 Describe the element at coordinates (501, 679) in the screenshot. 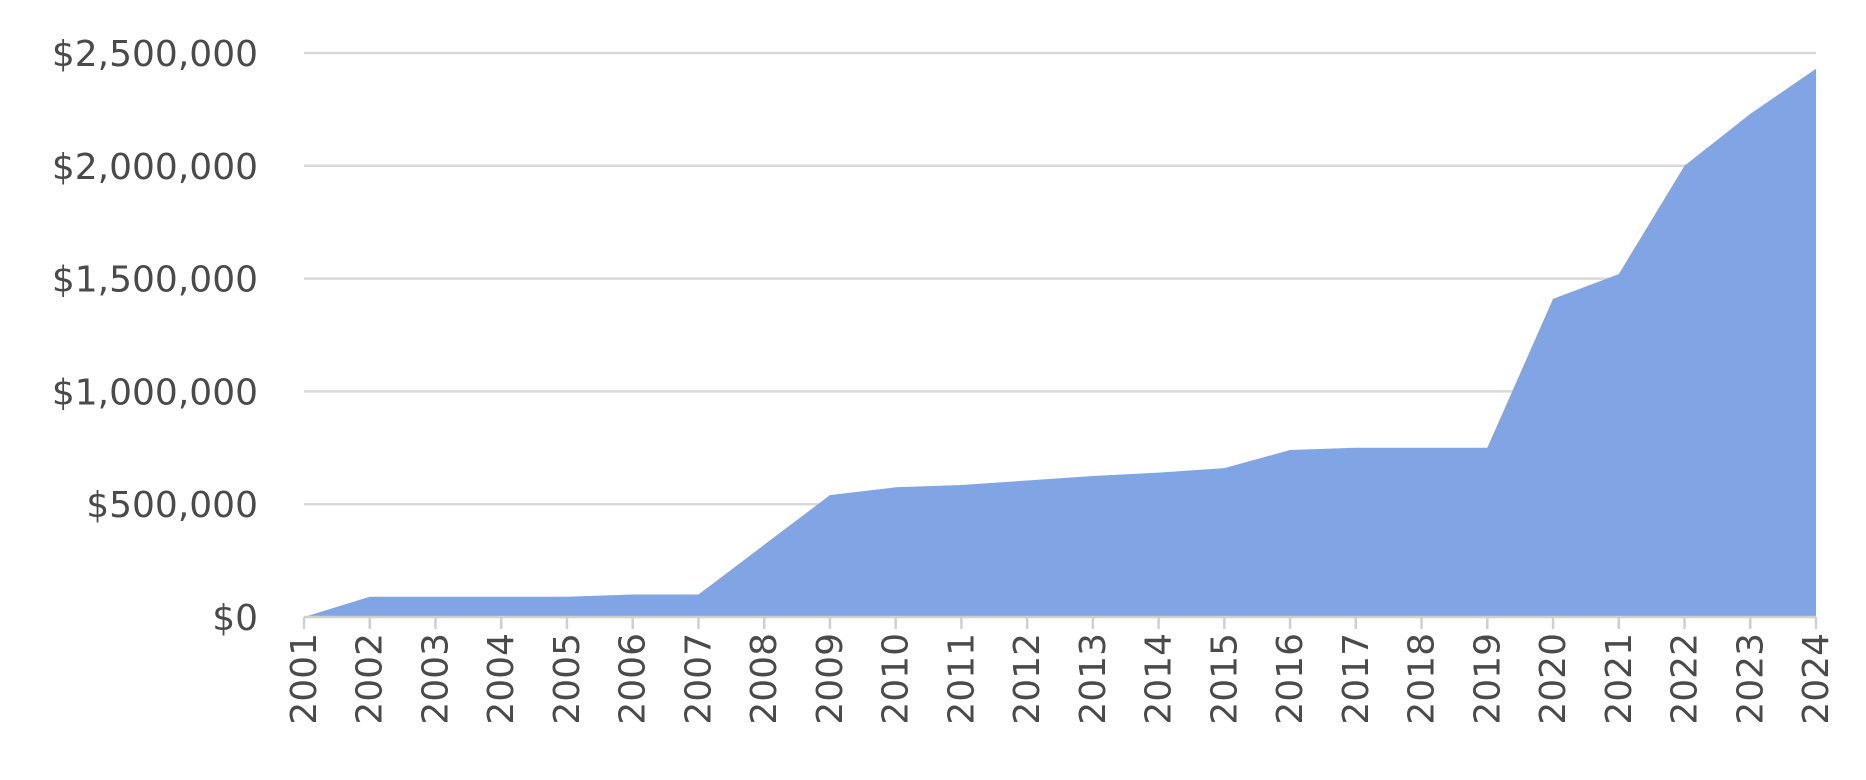

I see `x-tick-label: 2004` at that location.